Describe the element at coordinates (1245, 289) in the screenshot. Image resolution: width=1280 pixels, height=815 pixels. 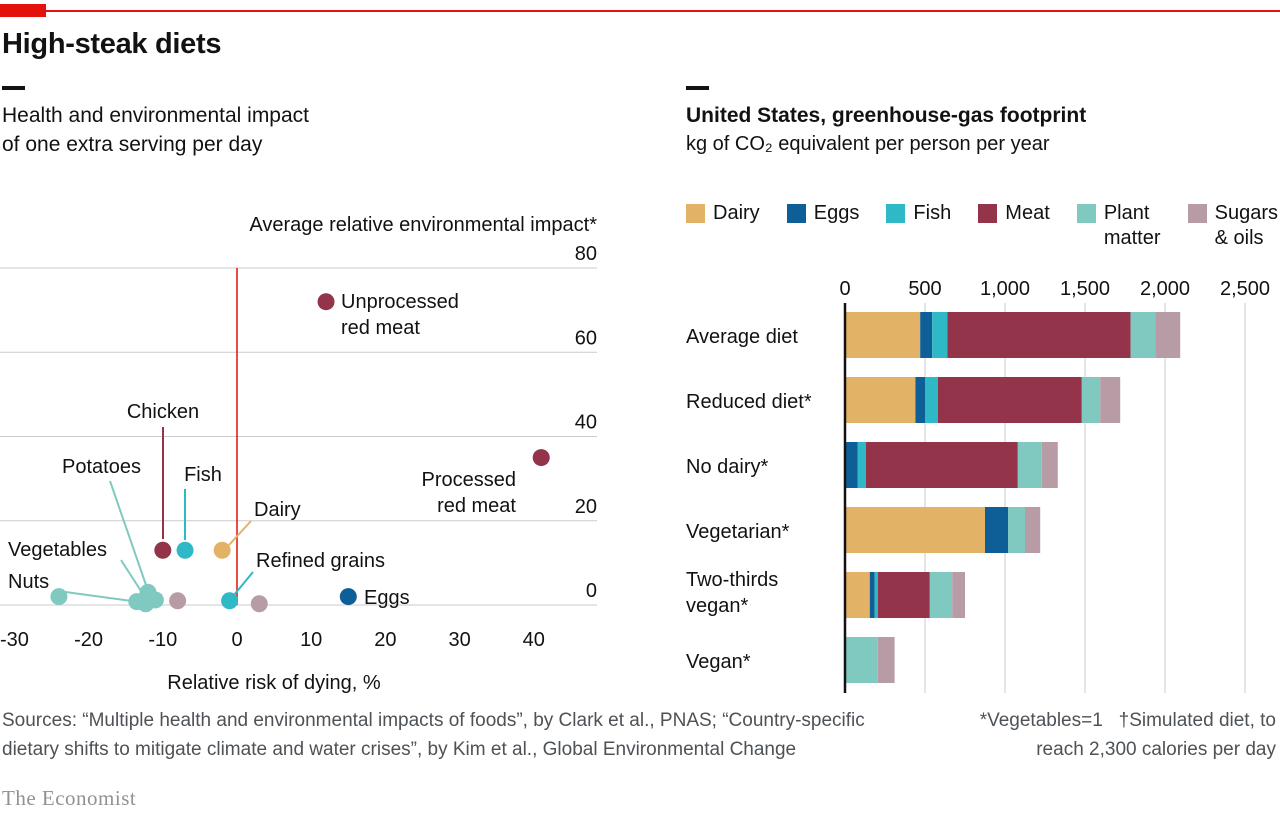
I see `bar-x-tick-label: 2,500` at that location.